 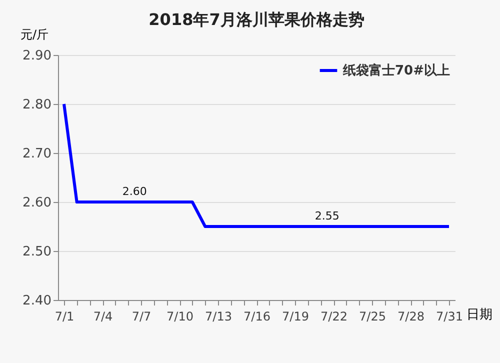 What do you see at coordinates (411, 317) in the screenshot?
I see `x-tick-label: 7/28` at bounding box center [411, 317].